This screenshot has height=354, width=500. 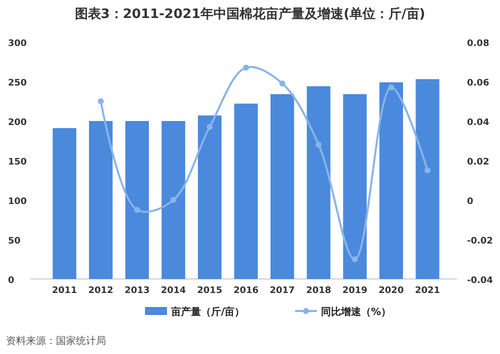 What do you see at coordinates (427, 291) in the screenshot?
I see `x-tick-label: 2021` at bounding box center [427, 291].